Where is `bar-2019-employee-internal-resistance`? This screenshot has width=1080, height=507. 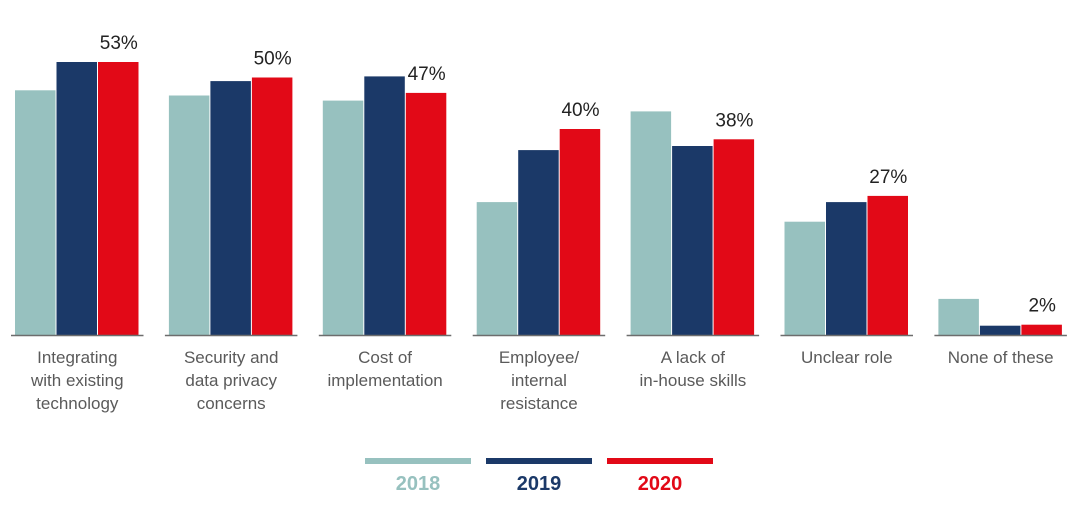 bar-2019-employee-internal-resistance is located at coordinates (538, 242).